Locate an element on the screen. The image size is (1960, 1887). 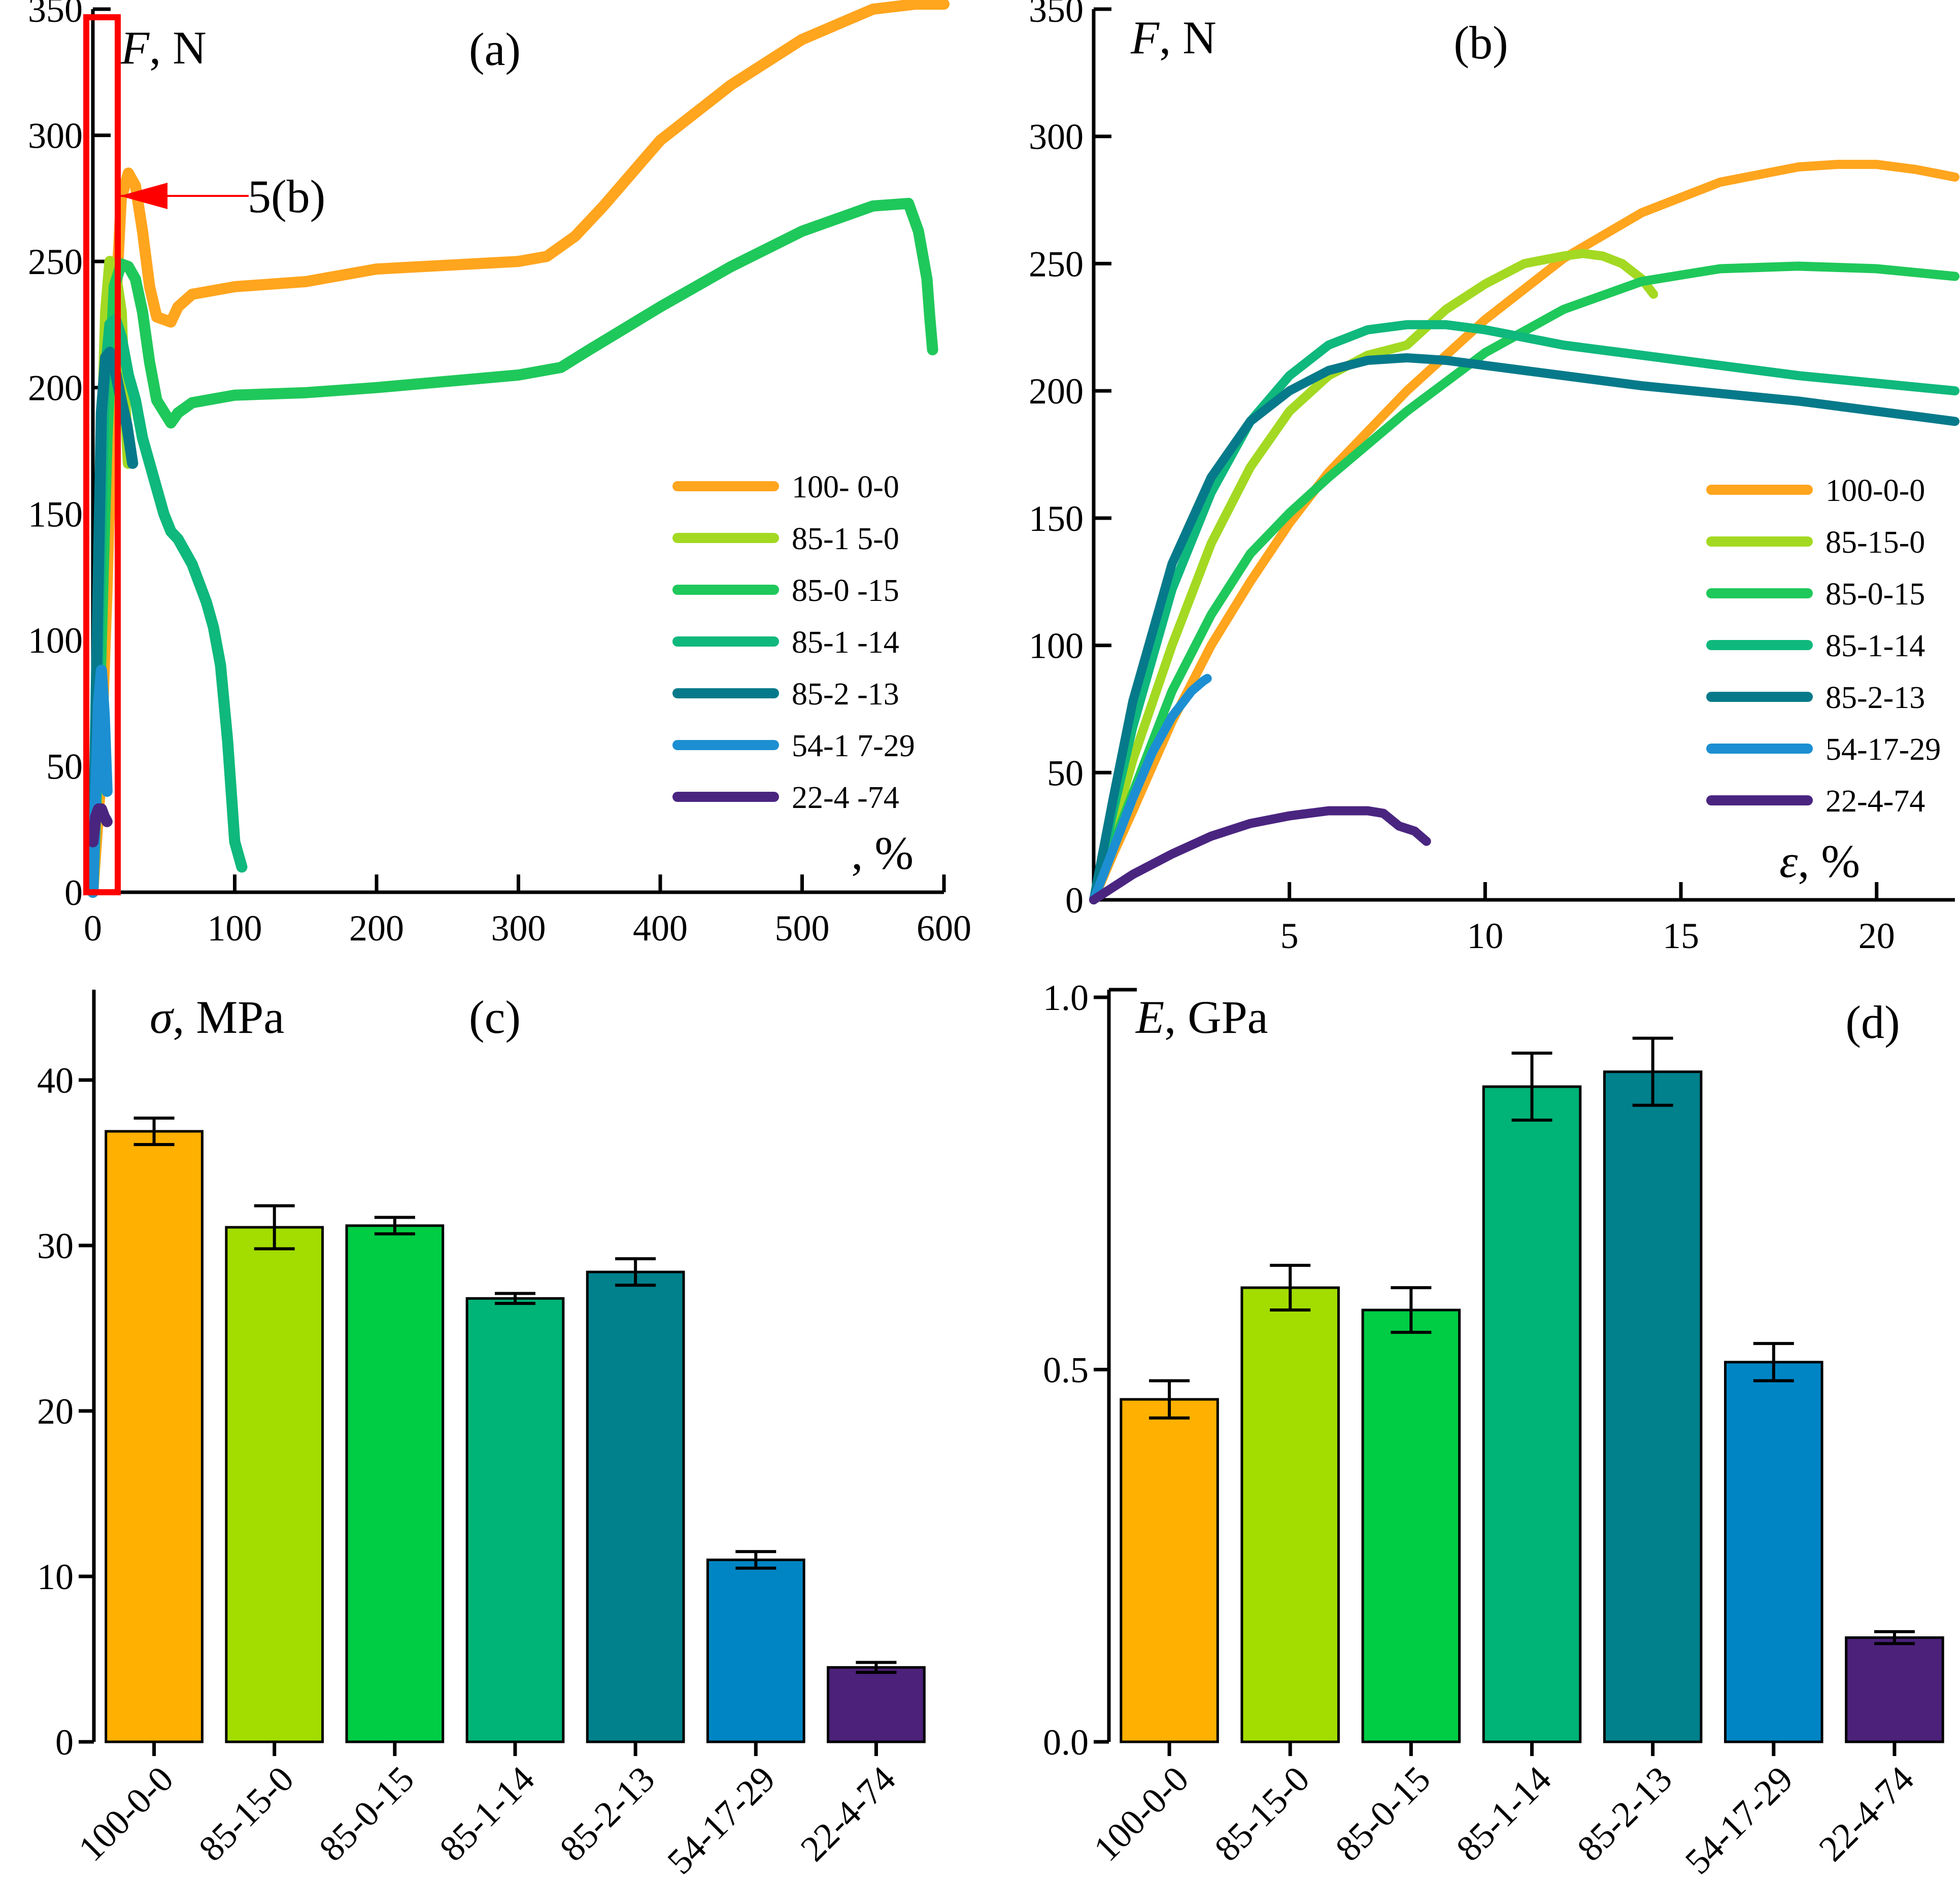
x-tick-label: 15 is located at coordinates (1681, 936).